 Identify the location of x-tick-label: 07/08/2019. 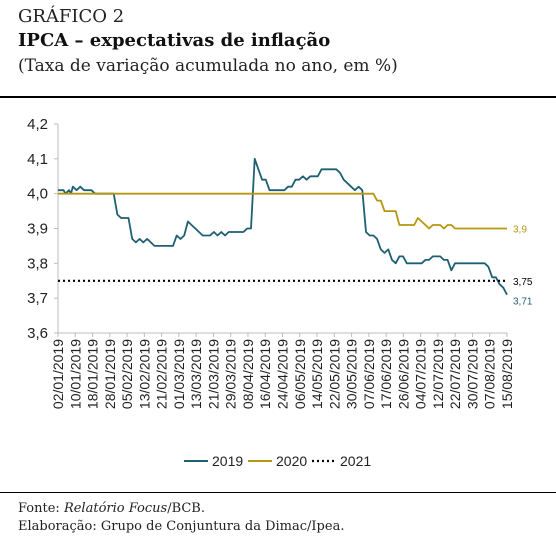
(490, 374).